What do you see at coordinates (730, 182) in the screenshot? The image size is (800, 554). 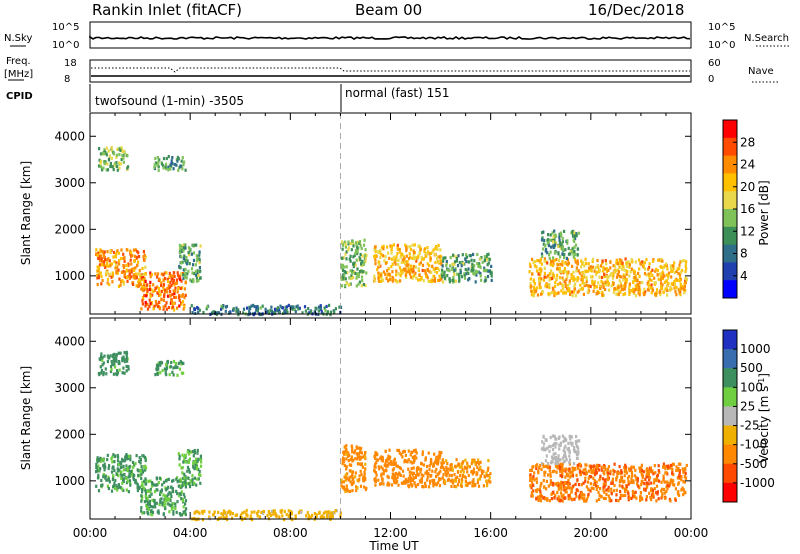 I see `colorbar-swatch` at bounding box center [730, 182].